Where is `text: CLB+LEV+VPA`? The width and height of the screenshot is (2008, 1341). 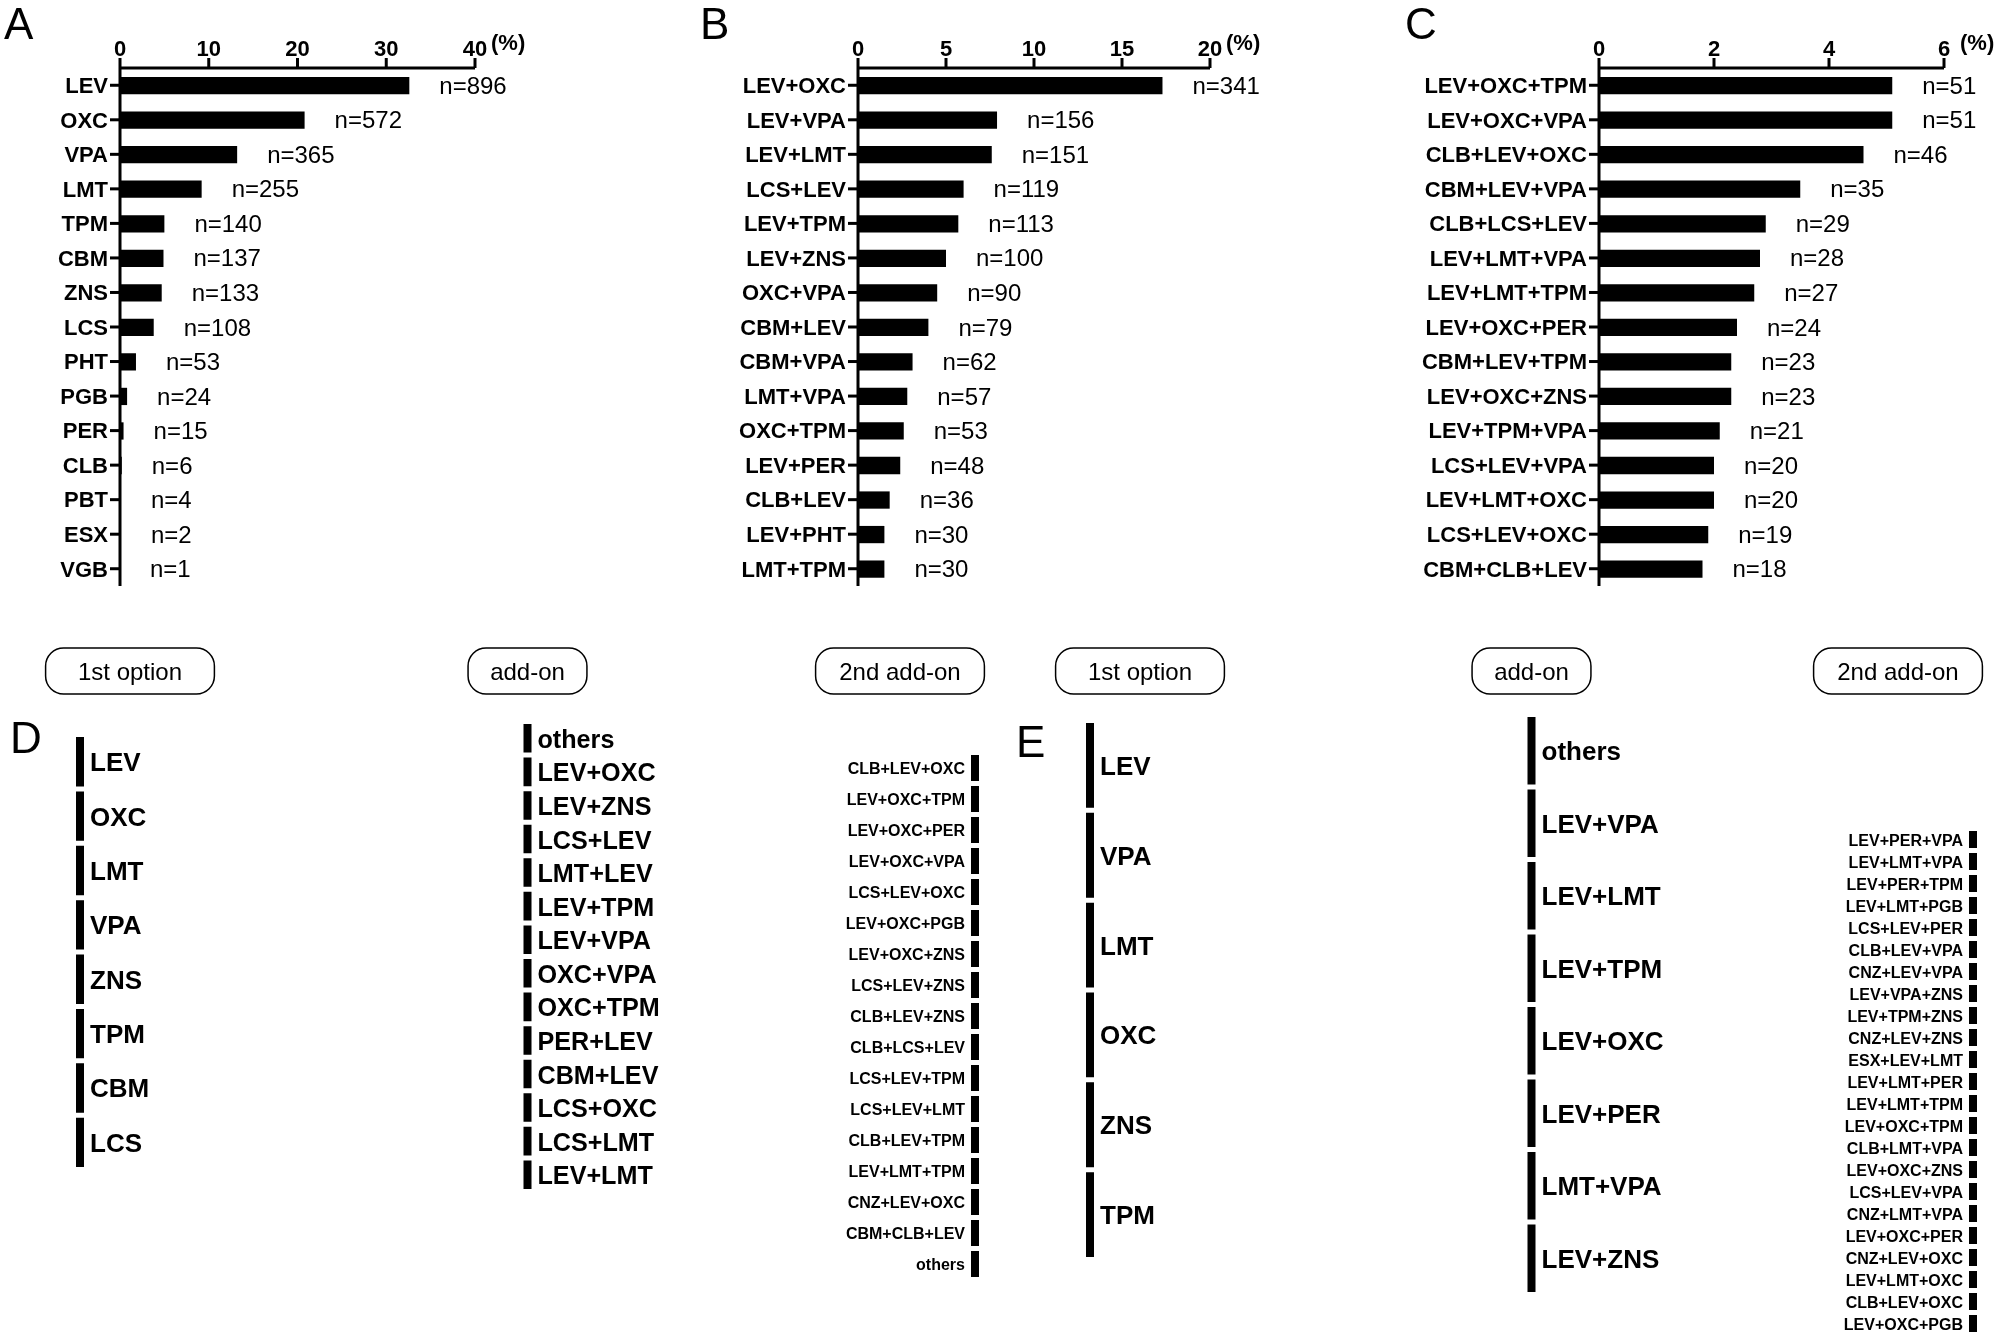 text: CLB+LEV+VPA is located at coordinates (1905, 950).